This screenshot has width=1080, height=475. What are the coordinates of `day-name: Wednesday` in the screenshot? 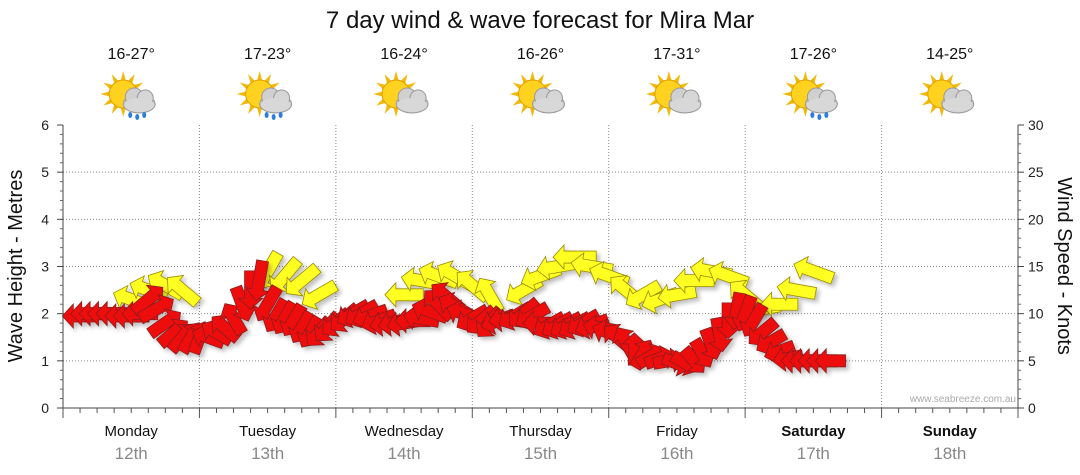 It's located at (404, 431).